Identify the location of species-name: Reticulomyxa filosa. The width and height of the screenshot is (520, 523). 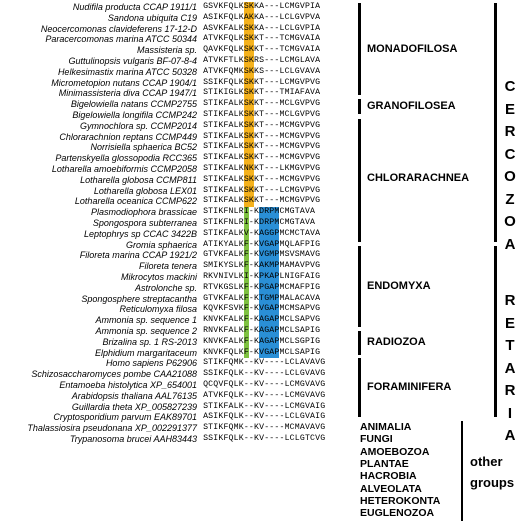
(158, 309).